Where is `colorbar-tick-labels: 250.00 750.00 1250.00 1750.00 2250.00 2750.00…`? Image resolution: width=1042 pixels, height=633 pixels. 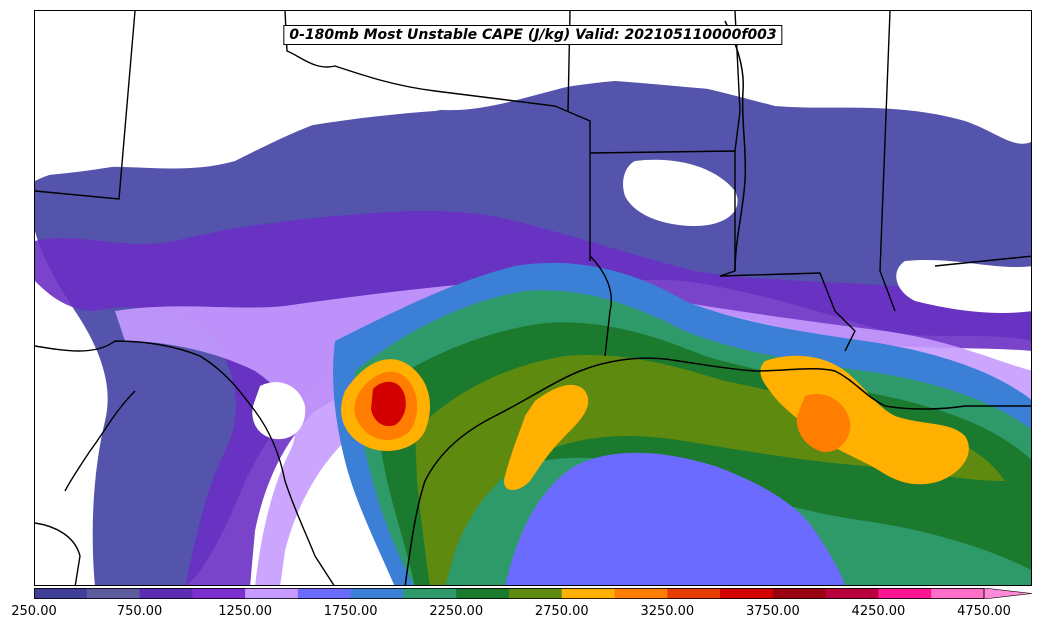 colorbar-tick-labels: 250.00 750.00 1250.00 1750.00 2250.00 2750.00… is located at coordinates (521, 614).